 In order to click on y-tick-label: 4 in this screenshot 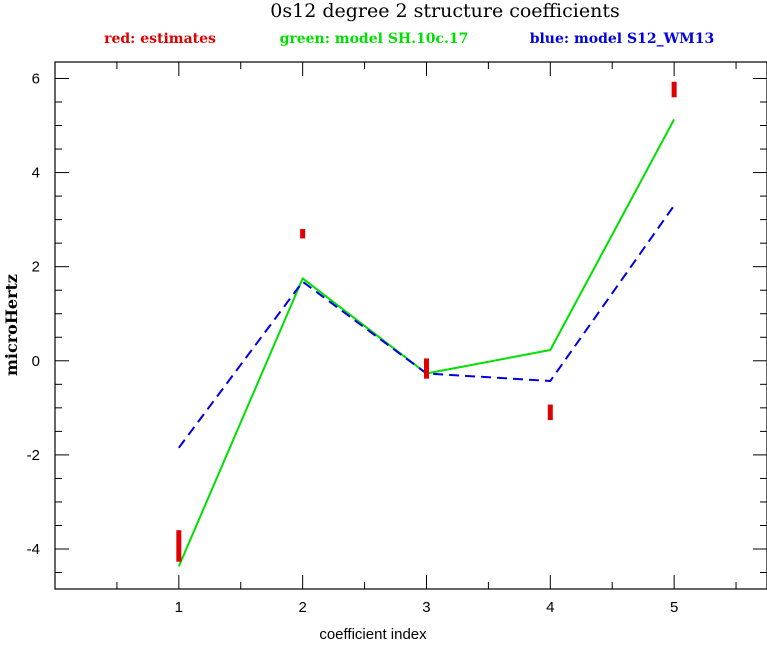, I will do `click(36, 173)`.